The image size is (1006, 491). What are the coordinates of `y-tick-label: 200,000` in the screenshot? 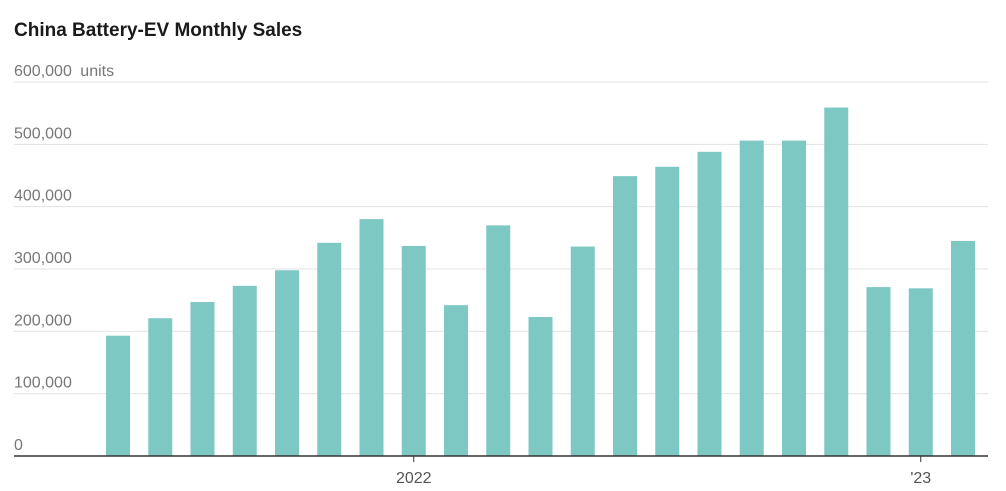 It's located at (43, 320).